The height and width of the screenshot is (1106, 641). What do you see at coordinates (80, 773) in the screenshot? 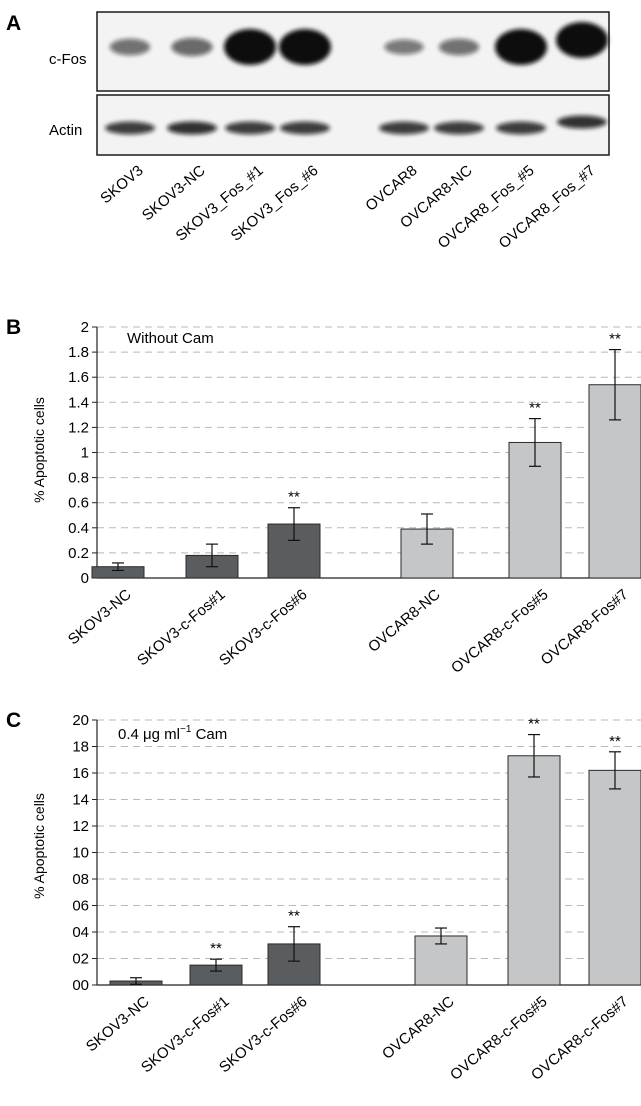
I see `y-tick-label: 16` at bounding box center [80, 773].